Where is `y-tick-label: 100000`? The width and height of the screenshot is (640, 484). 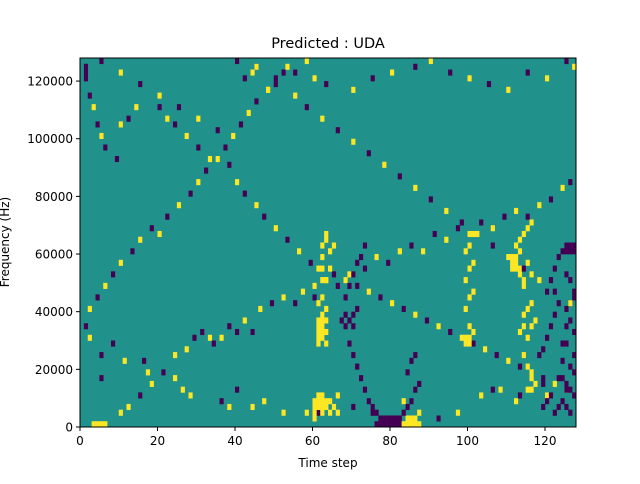
y-tick-label: 100000 is located at coordinates (50, 139).